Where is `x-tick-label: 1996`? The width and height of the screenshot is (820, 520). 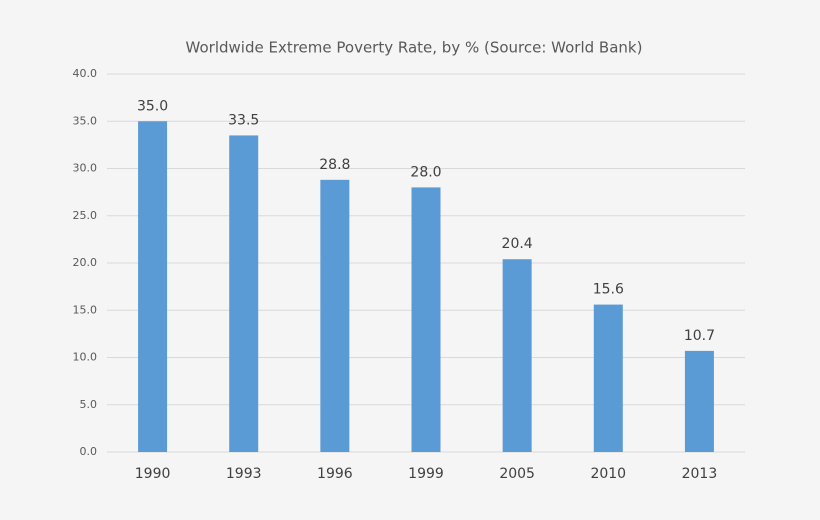
x-tick-label: 1996 is located at coordinates (335, 474).